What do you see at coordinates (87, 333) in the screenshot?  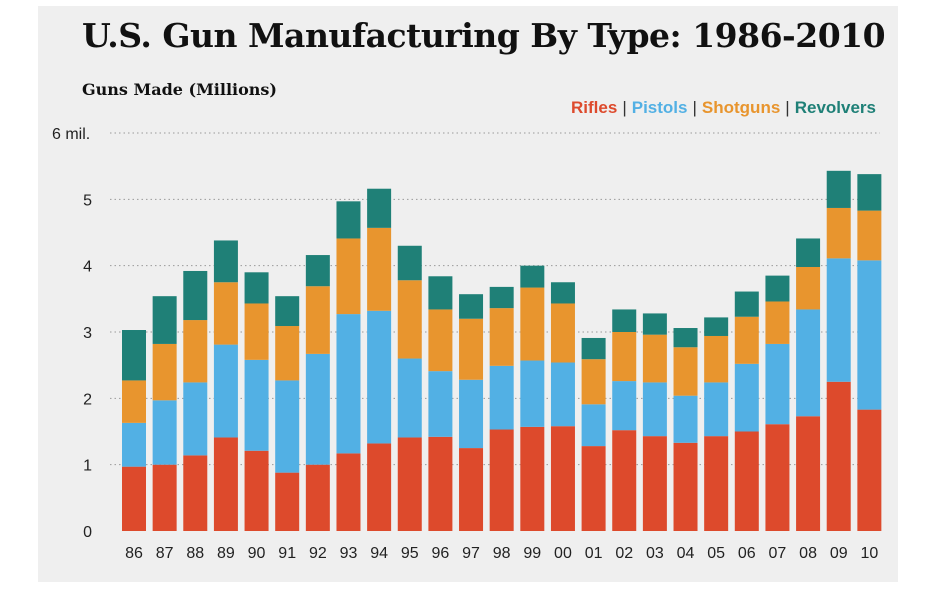 I see `y-tick-label: 3` at bounding box center [87, 333].